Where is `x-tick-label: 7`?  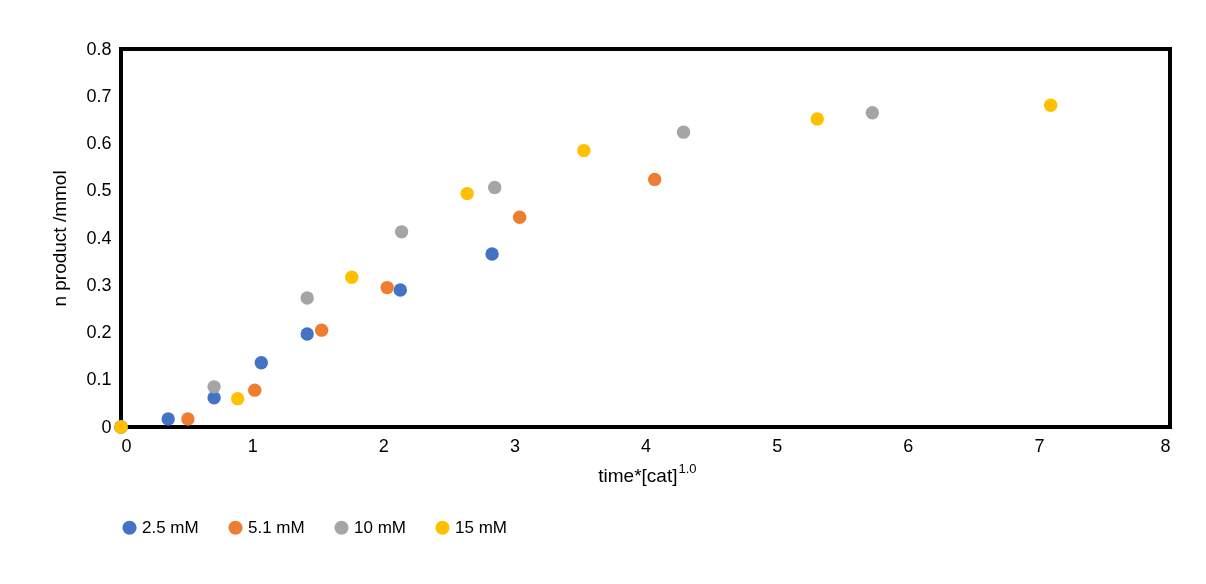 x-tick-label: 7 is located at coordinates (1039, 445).